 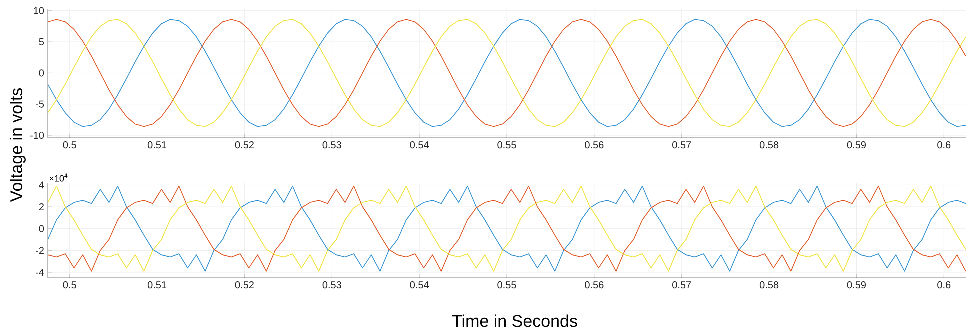 What do you see at coordinates (40, 250) in the screenshot?
I see `y-tick-label: -2` at bounding box center [40, 250].